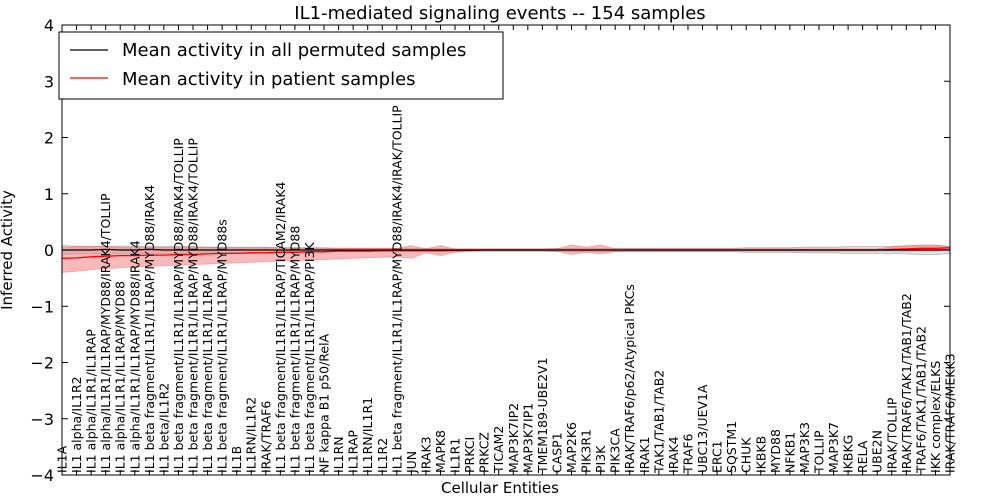 Image resolution: width=1000 pixels, height=500 pixels. I want to click on x-tick-label: IL1 beta fragment/IL1R1/IL1RAP/MYD88s, so click(222, 346).